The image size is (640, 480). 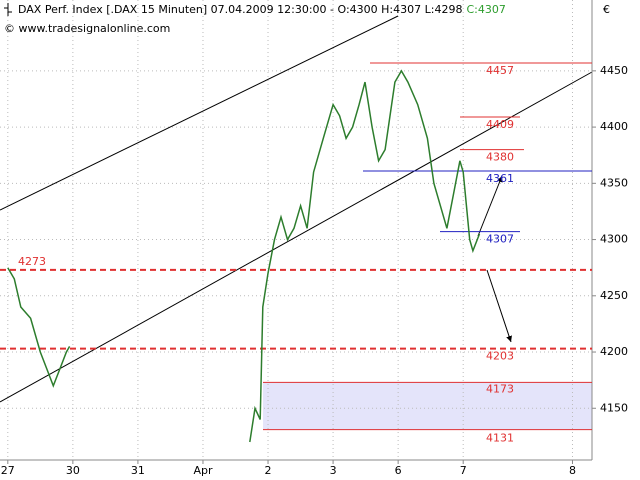 What do you see at coordinates (499, 306) in the screenshot?
I see `arrow-down` at bounding box center [499, 306].